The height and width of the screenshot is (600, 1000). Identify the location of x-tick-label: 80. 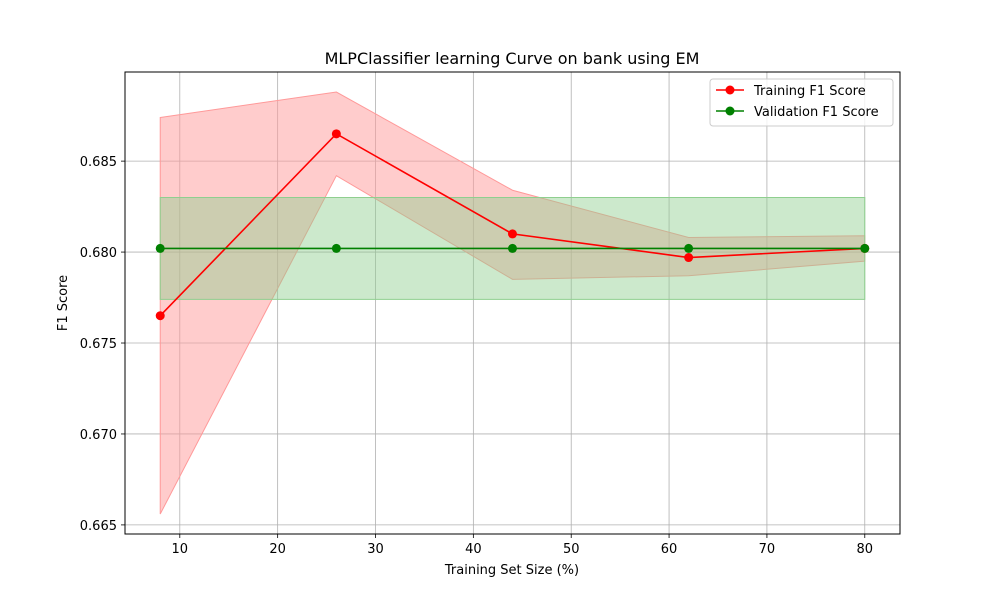
(864, 549).